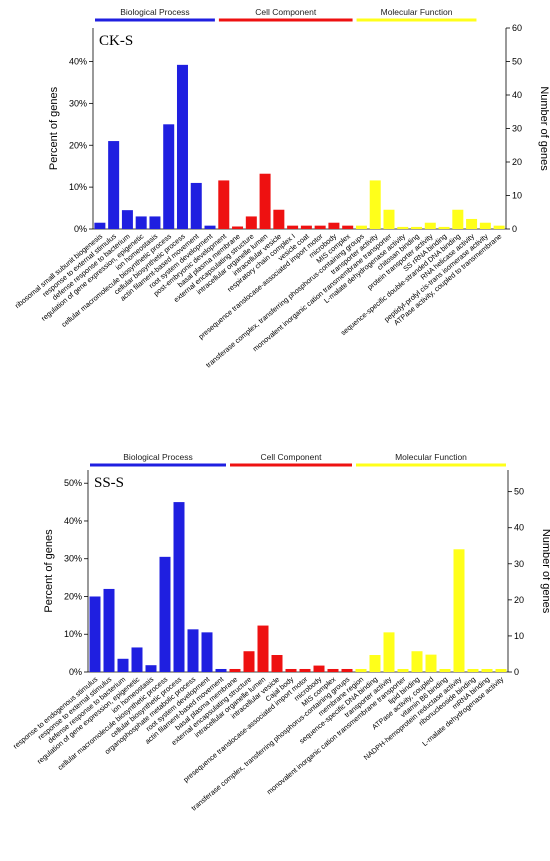 The image size is (550, 861). I want to click on chart-title: SS-S, so click(109, 483).